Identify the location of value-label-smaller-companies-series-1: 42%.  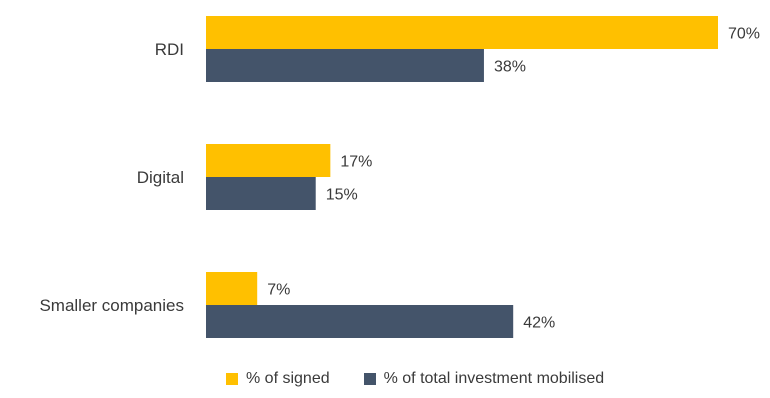
(539, 323).